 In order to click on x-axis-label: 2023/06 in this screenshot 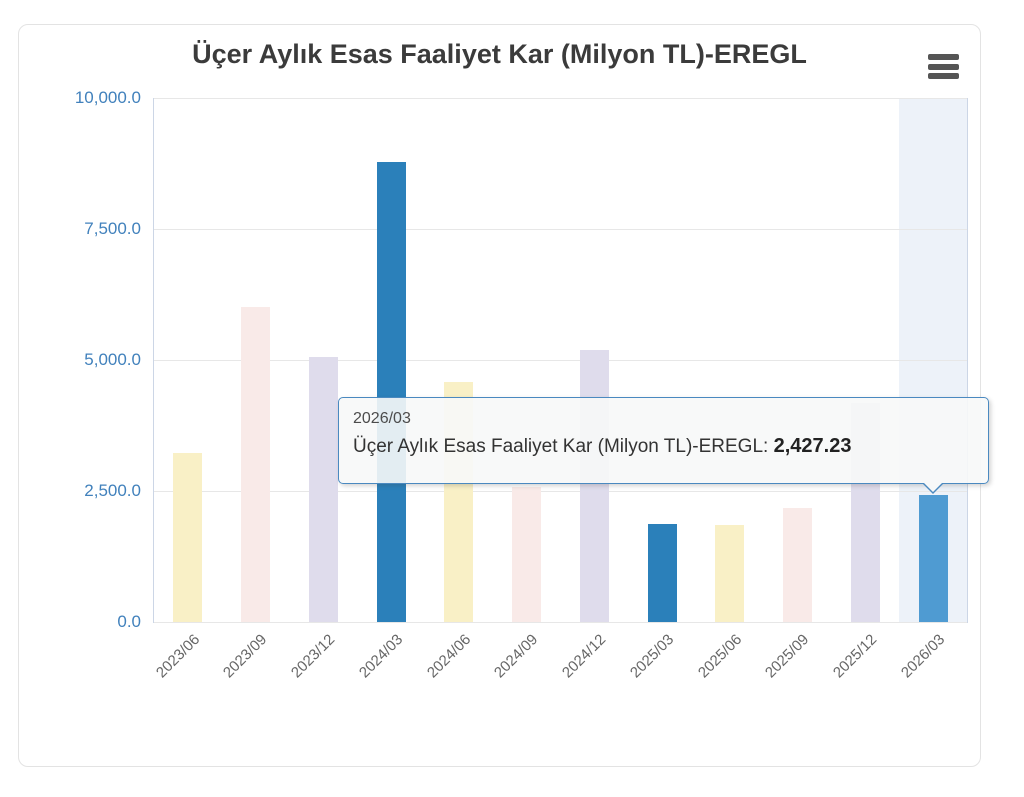, I will do `click(177, 656)`.